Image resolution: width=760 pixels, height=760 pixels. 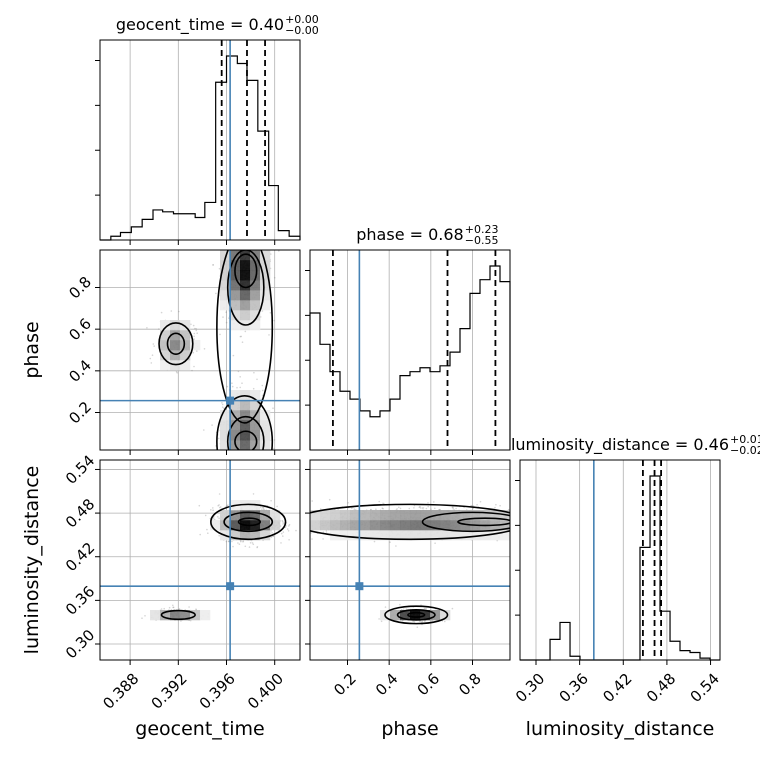 What do you see at coordinates (245, 288) in the screenshot?
I see `contour-line` at bounding box center [245, 288].